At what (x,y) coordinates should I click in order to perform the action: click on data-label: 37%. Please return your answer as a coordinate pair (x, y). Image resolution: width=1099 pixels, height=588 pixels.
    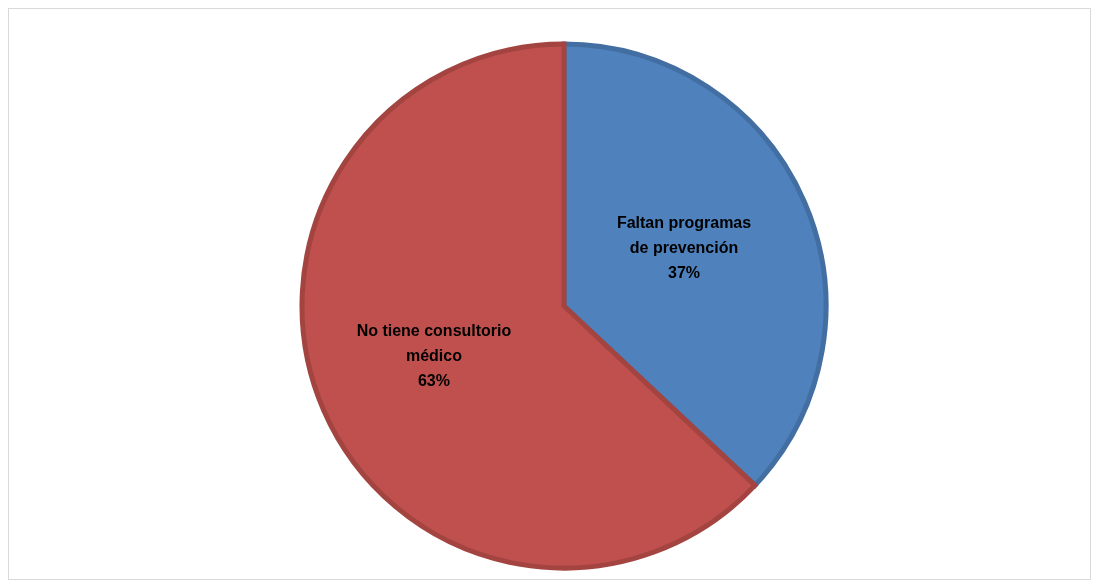
    Looking at the image, I should click on (684, 272).